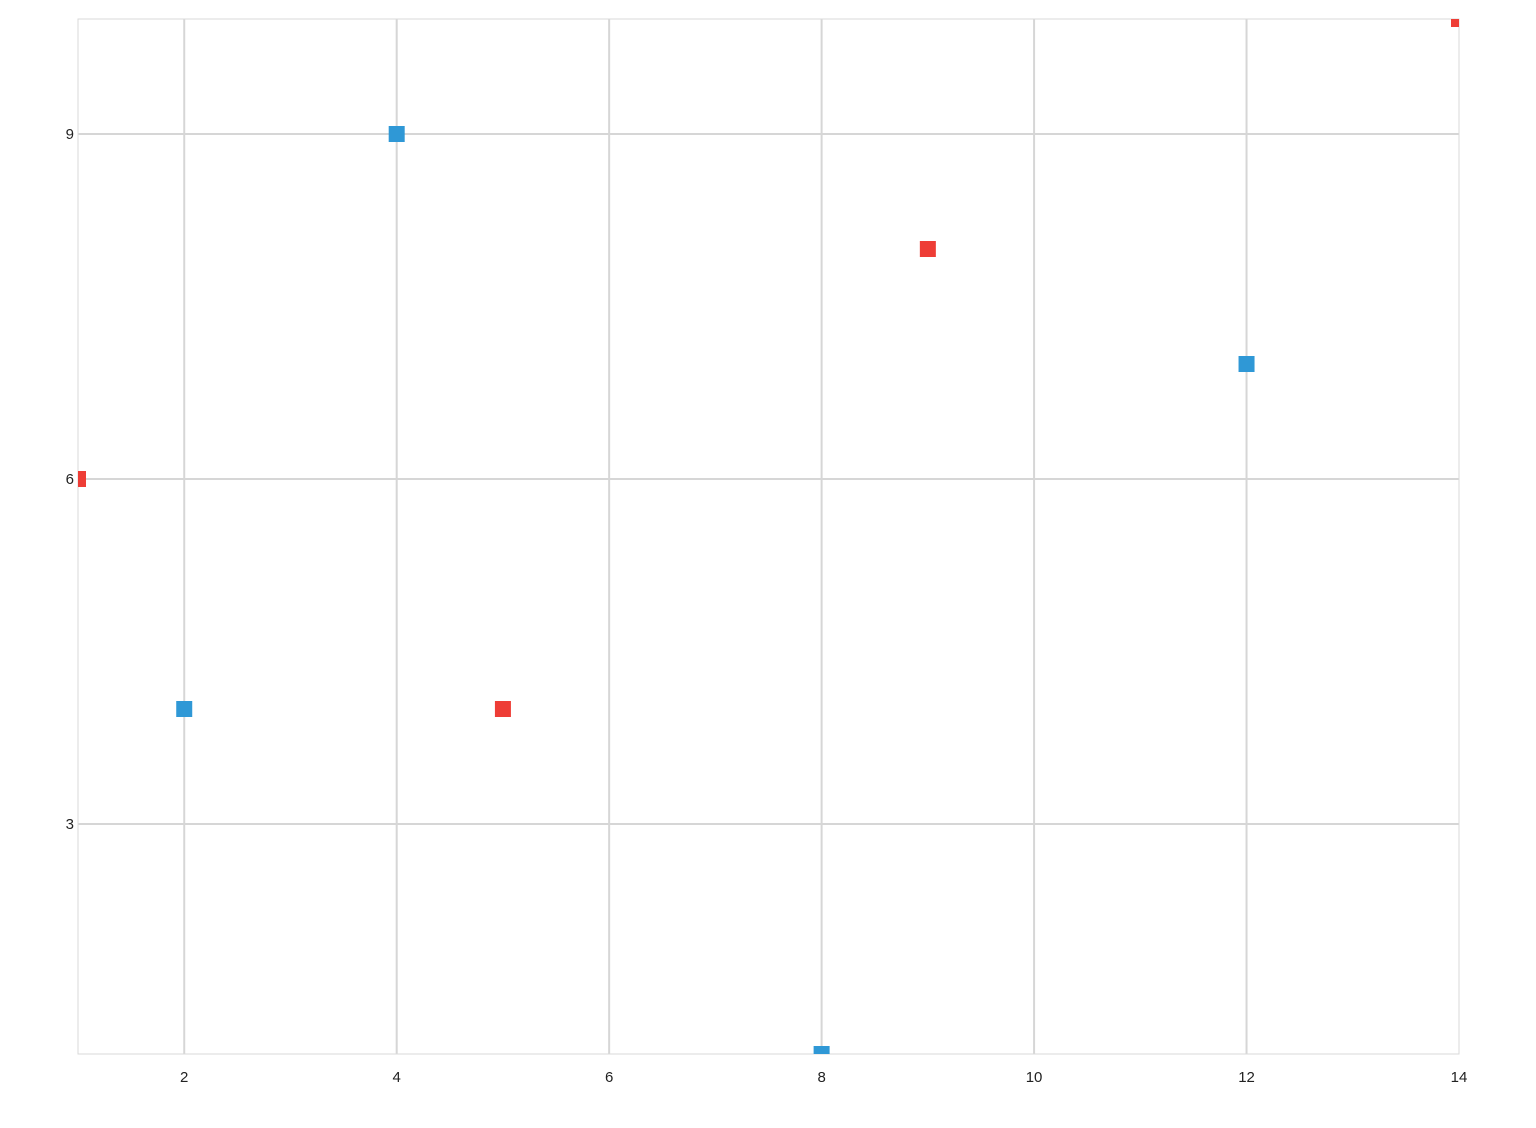 This screenshot has height=1128, width=1536. I want to click on y-axis-tick-labels: 3 6 9, so click(70, 479).